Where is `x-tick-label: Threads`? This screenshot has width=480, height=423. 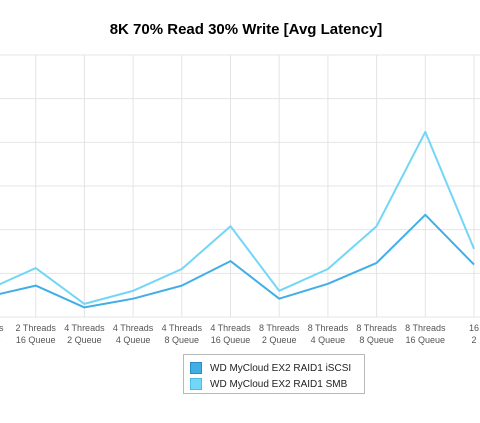 x-tick-label: Threads is located at coordinates (2, 328).